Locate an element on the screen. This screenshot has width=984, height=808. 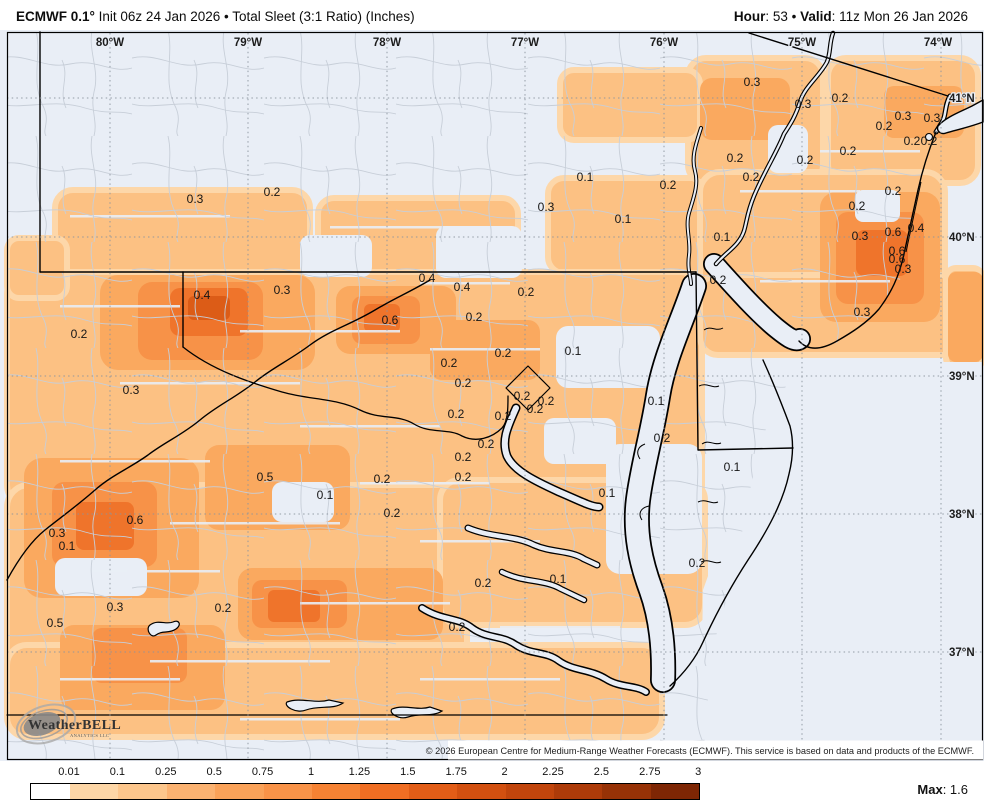
colorbar-tick-label: 1.5 is located at coordinates (408, 772).